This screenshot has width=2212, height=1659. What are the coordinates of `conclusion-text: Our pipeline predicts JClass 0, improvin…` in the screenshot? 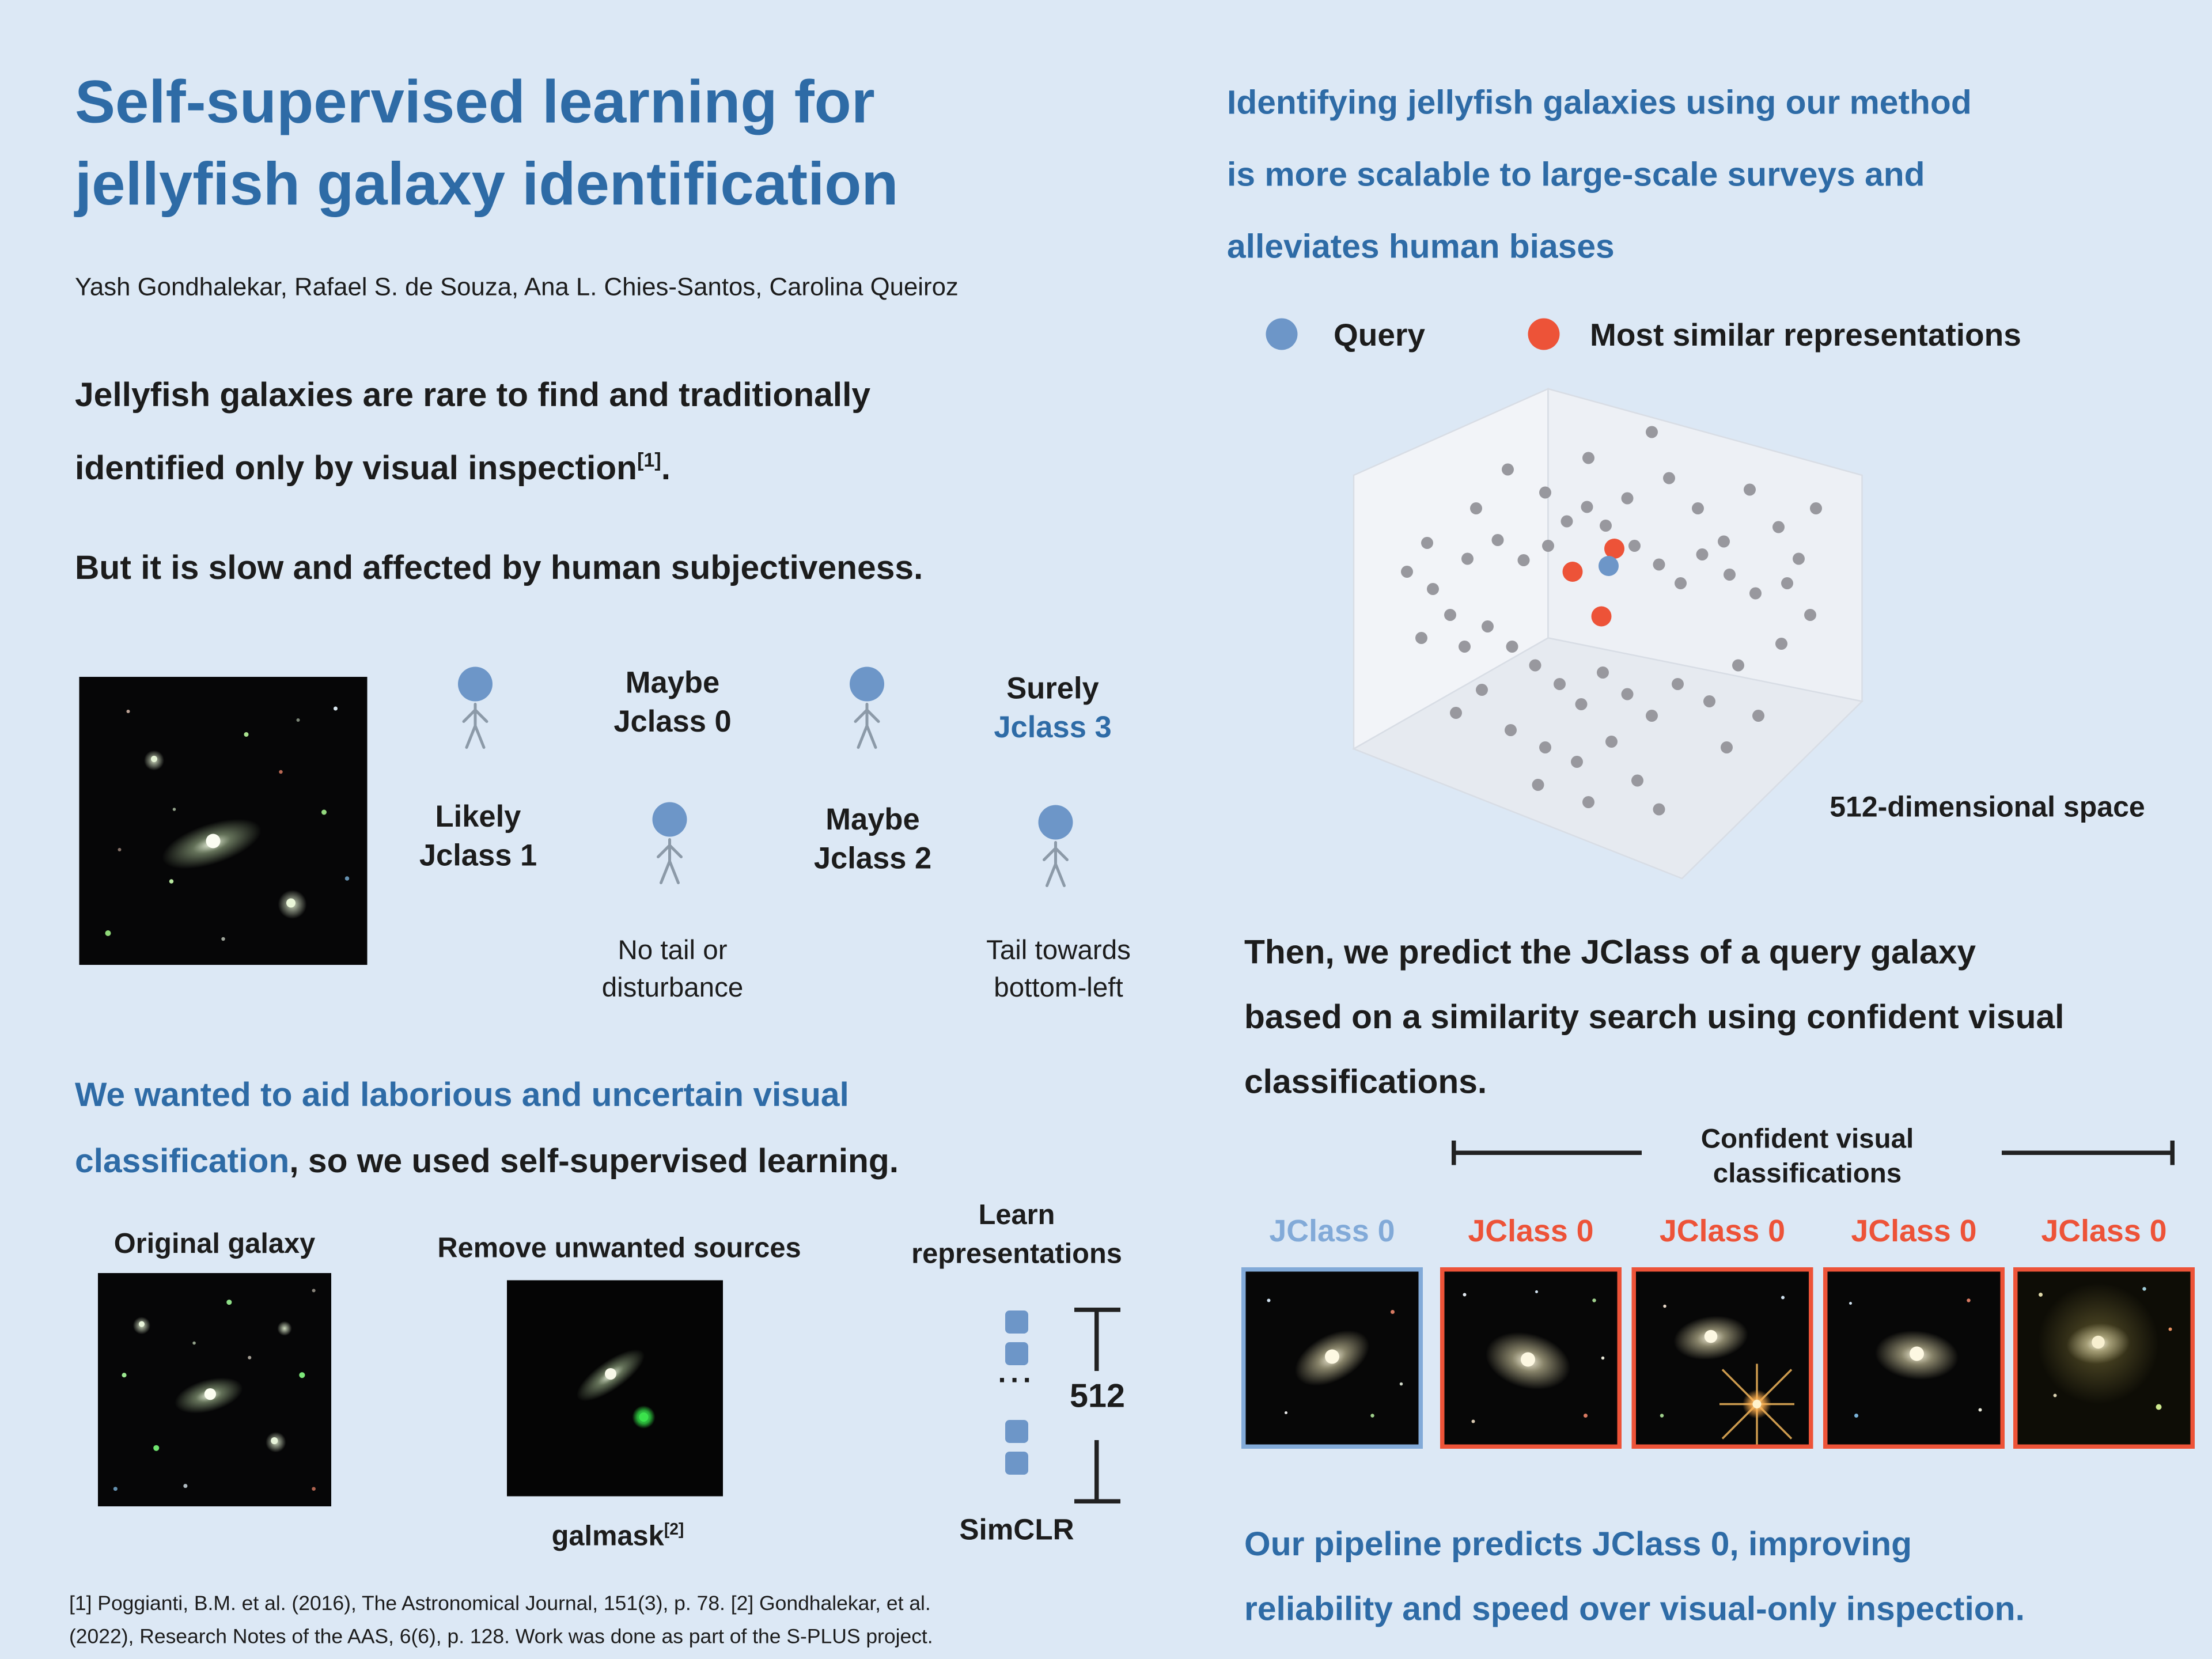 It's located at (1634, 1576).